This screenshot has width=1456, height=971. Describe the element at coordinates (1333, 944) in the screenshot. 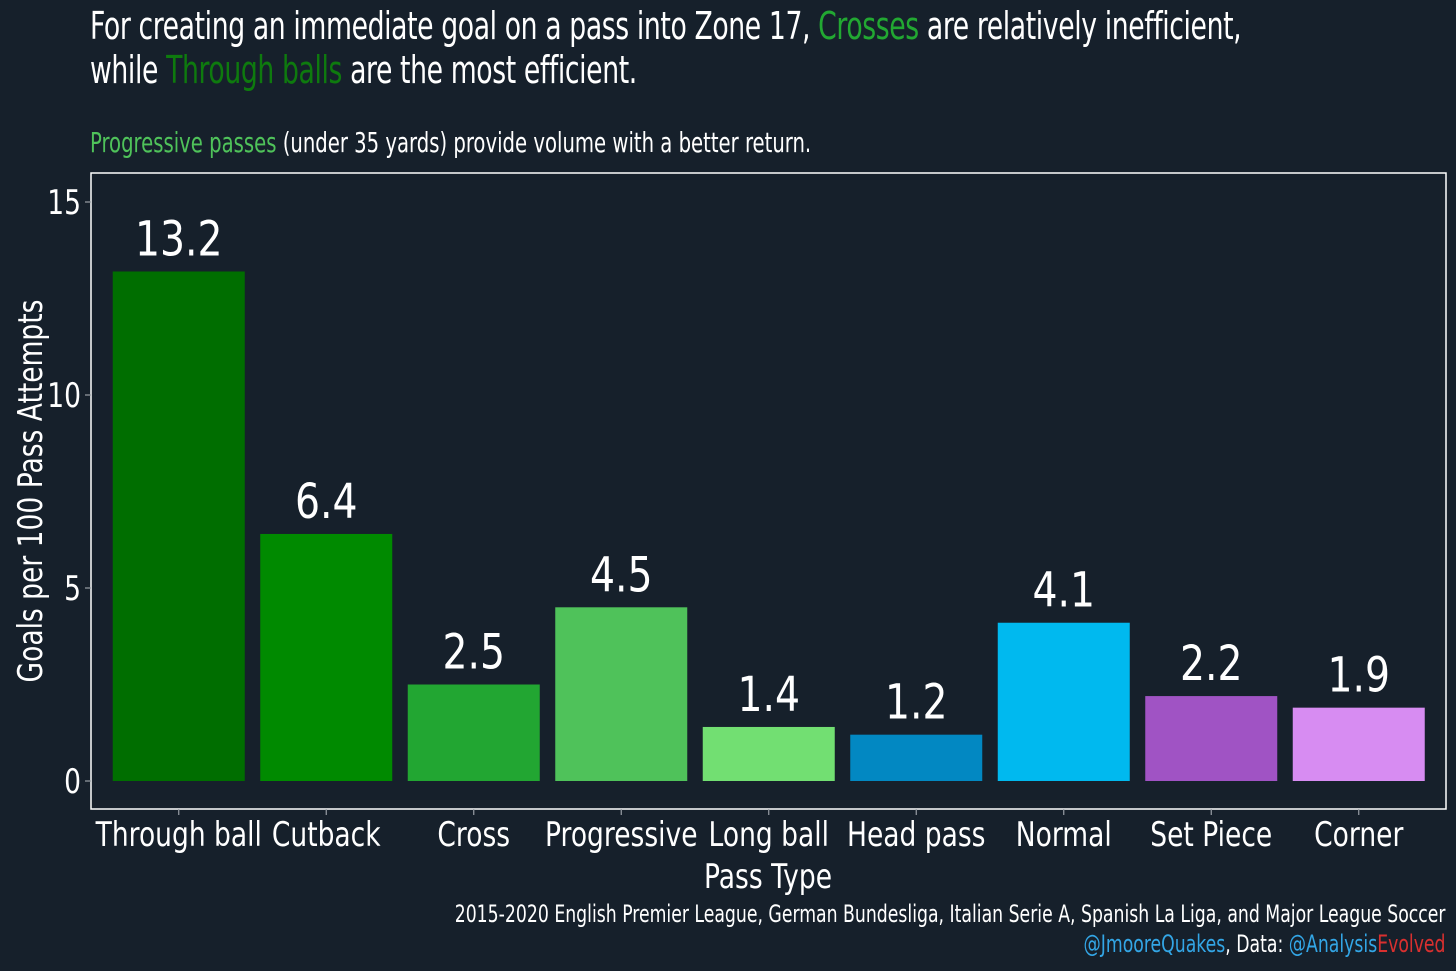

I see `caption-source-analysis: @Analysis` at that location.